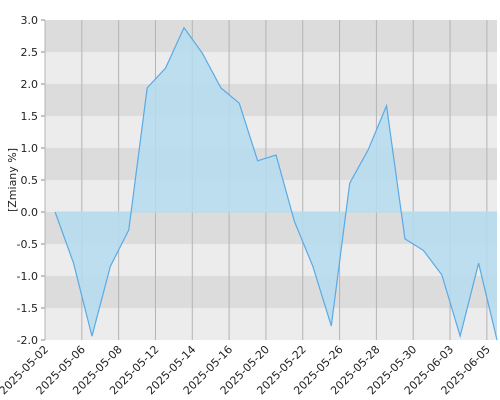 The image size is (500, 400). Describe the element at coordinates (30, 116) in the screenshot. I see `y-tick-label: 1.5` at that location.